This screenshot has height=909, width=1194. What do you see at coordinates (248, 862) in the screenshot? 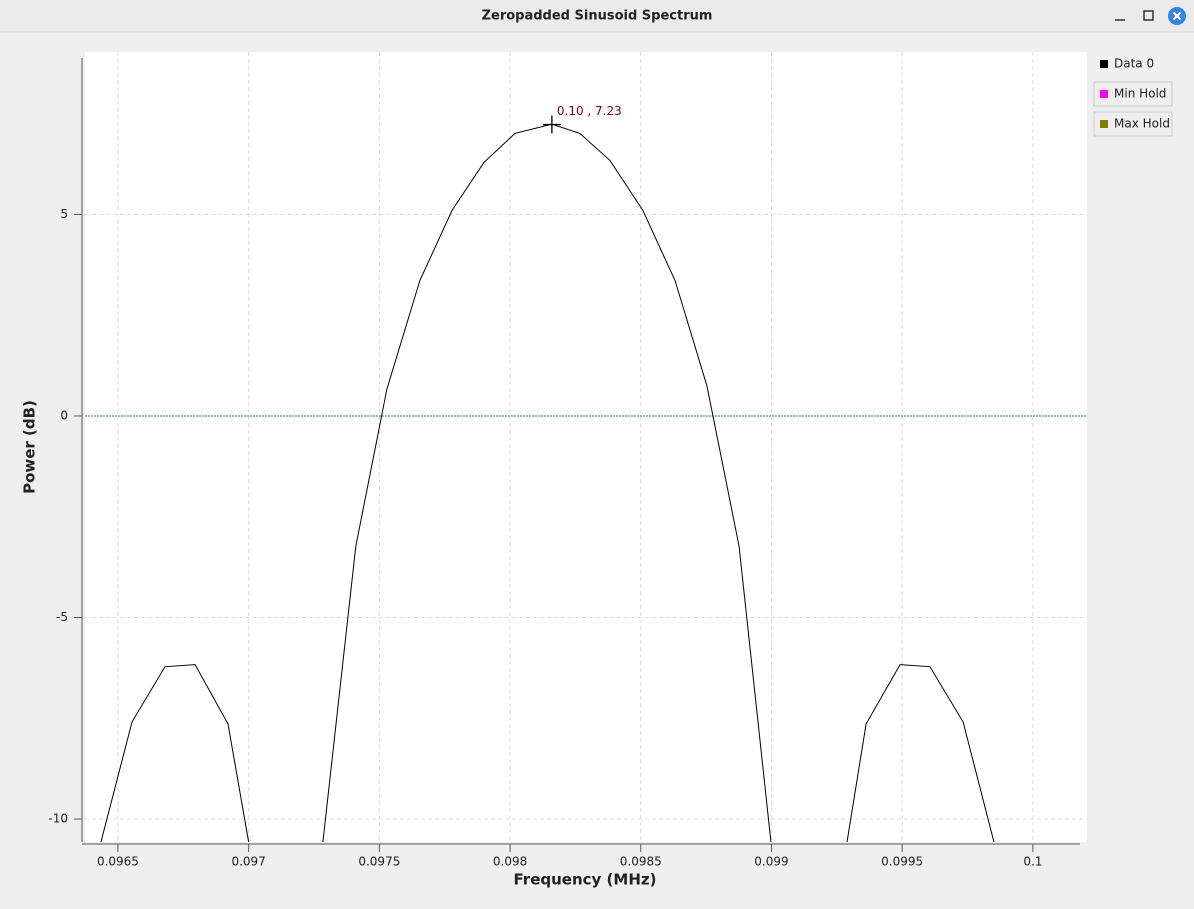
I see `x-tick-label: 0.097` at bounding box center [248, 862].